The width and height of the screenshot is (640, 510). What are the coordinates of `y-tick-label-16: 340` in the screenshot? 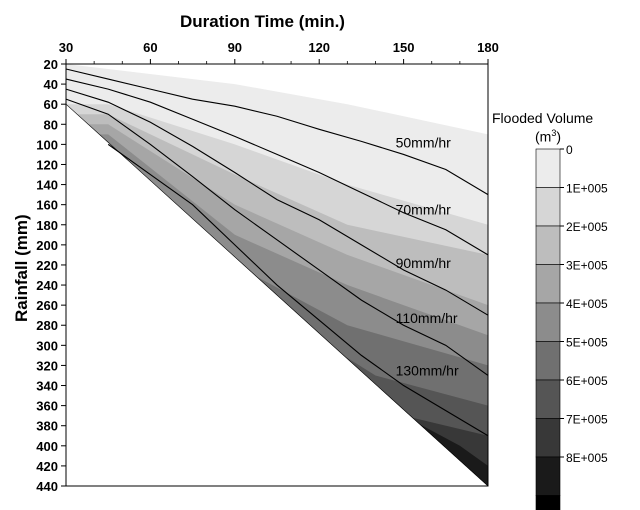 It's located at (47, 386).